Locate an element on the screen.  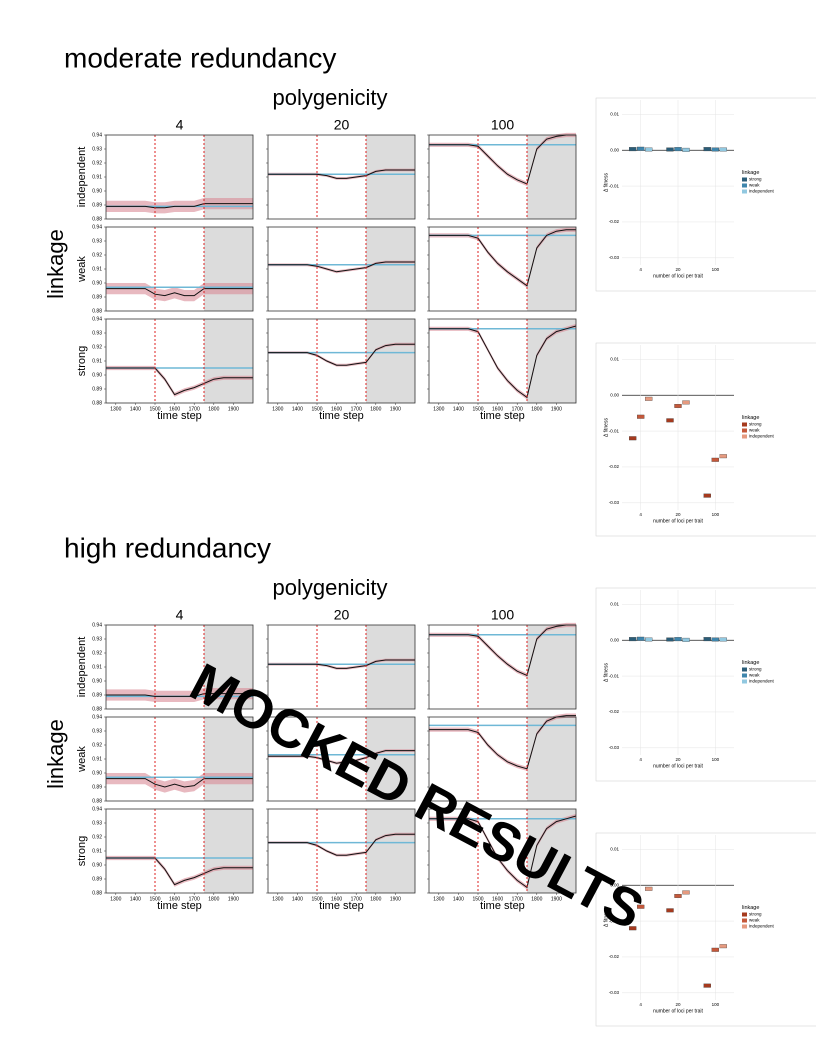
legend-label: independent is located at coordinates (762, 681).